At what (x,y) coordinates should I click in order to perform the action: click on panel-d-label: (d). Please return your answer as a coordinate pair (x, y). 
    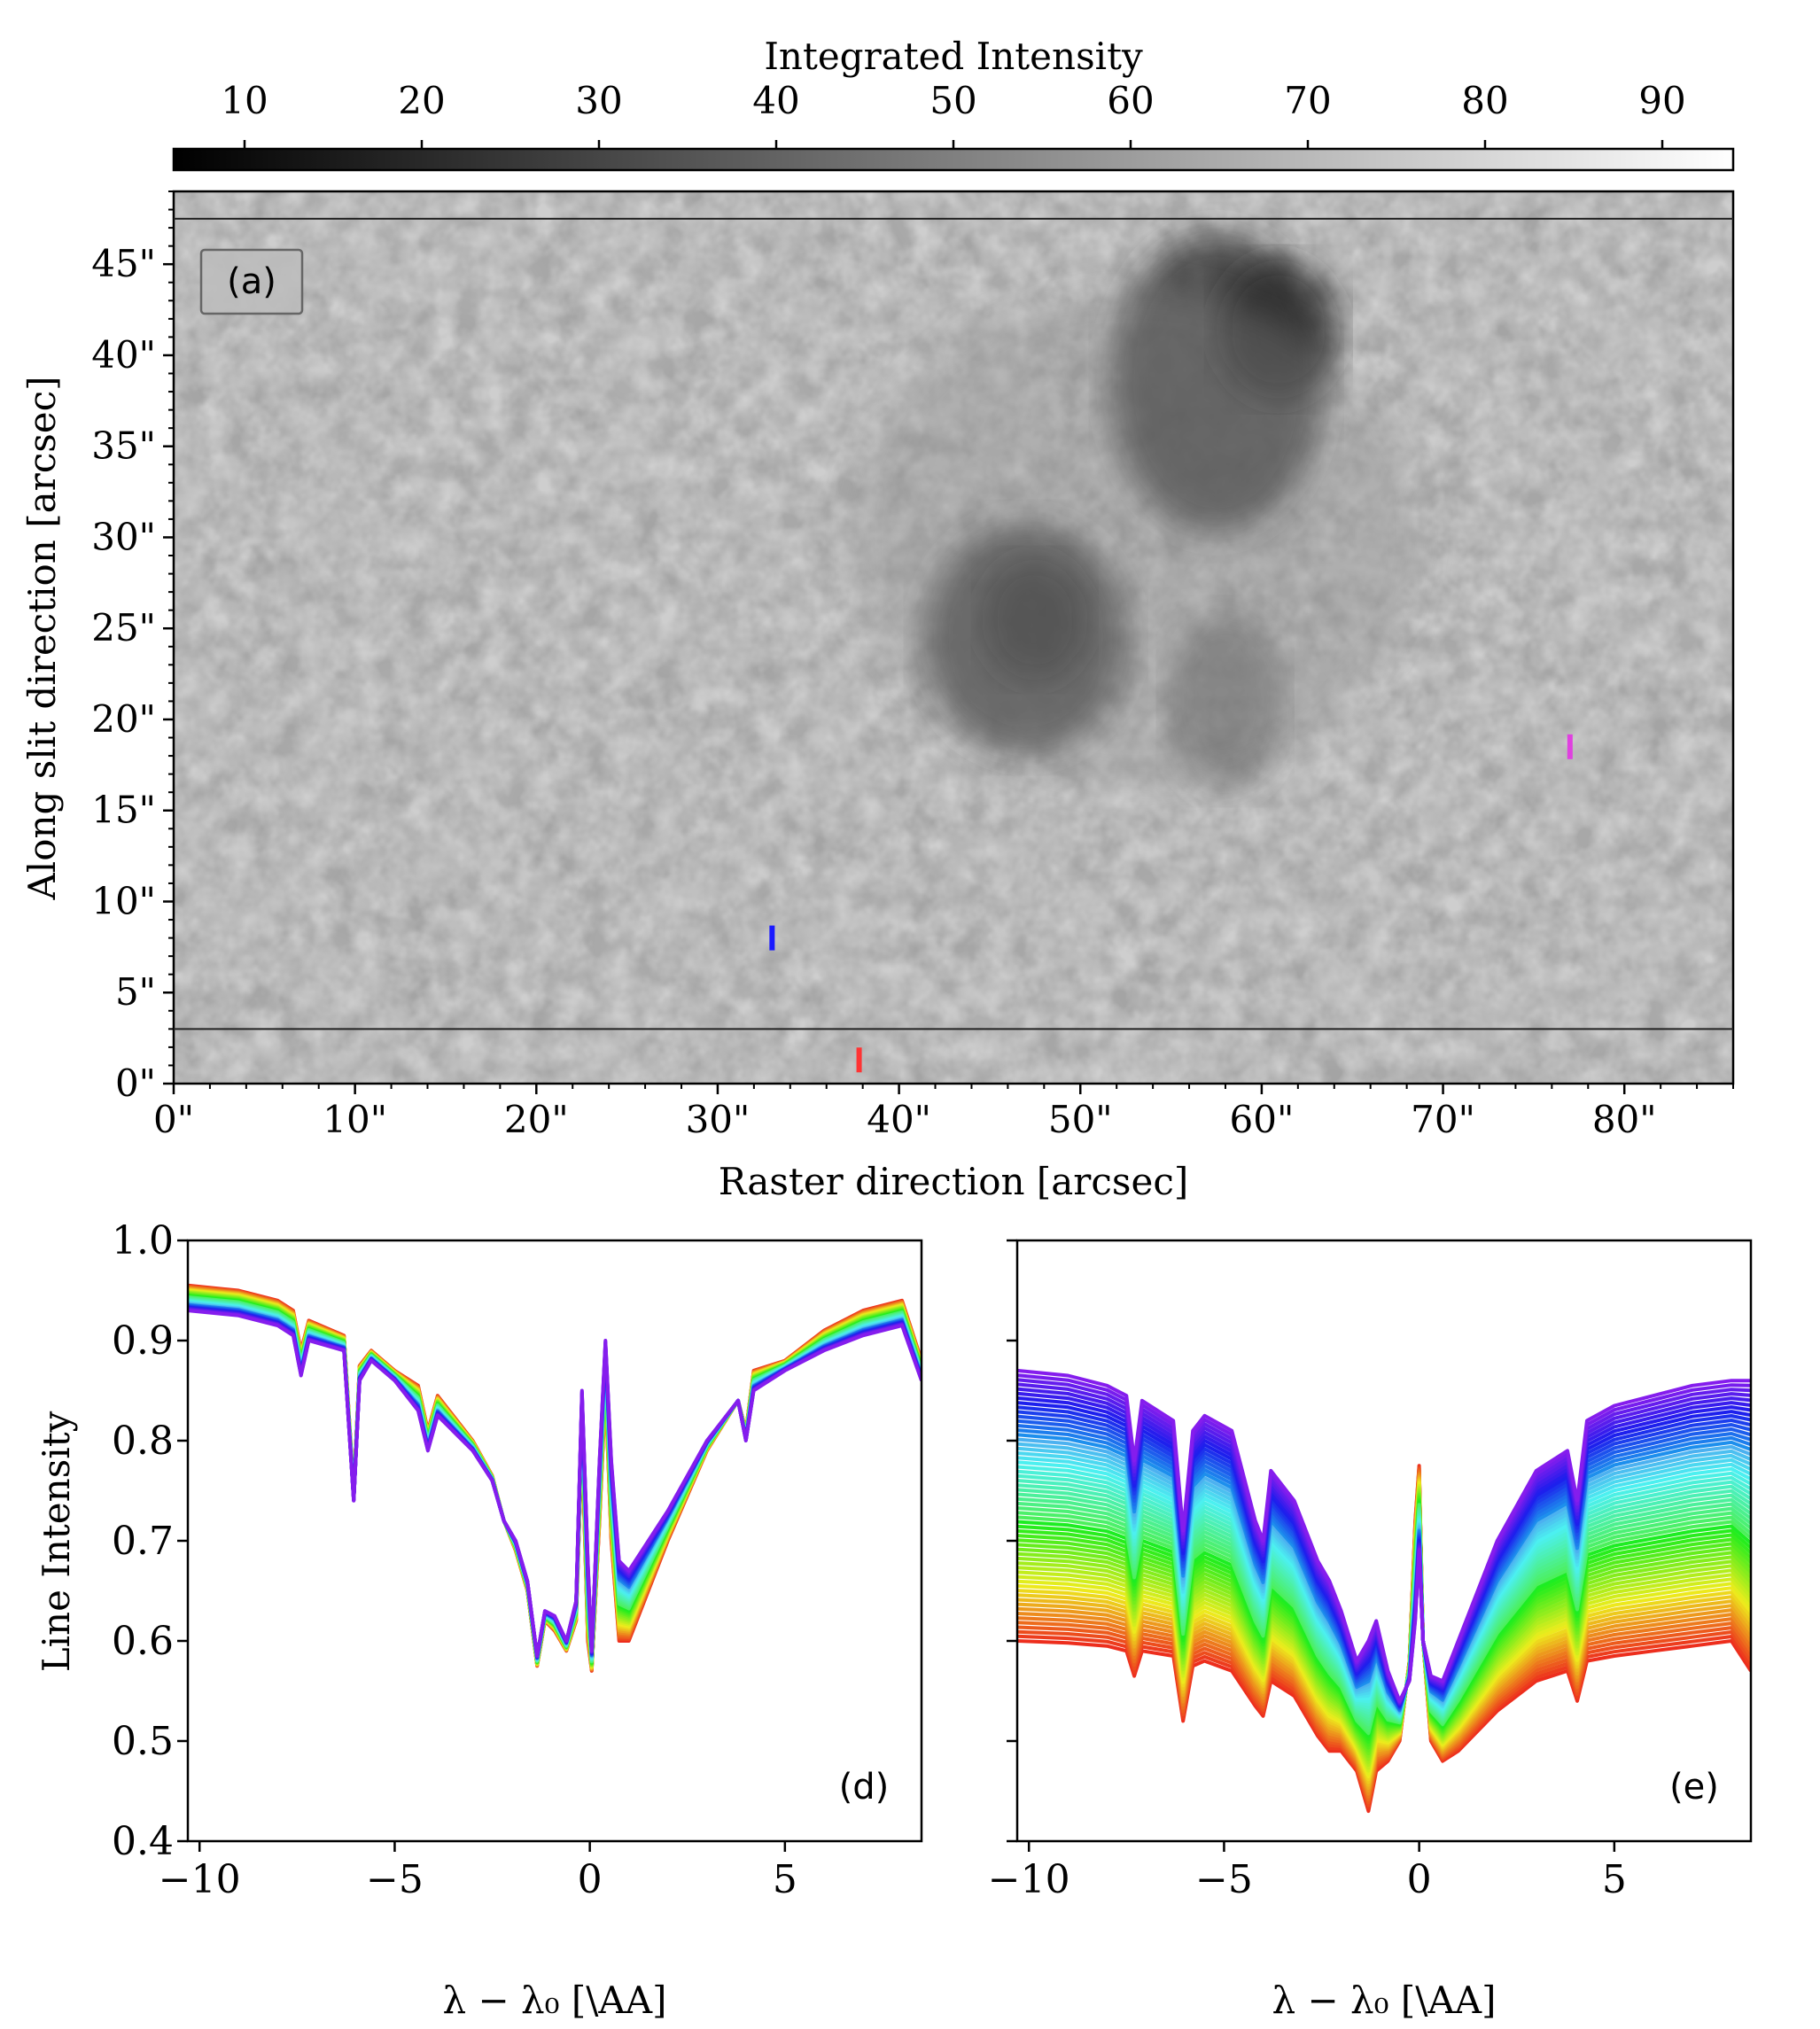
    Looking at the image, I should click on (864, 1787).